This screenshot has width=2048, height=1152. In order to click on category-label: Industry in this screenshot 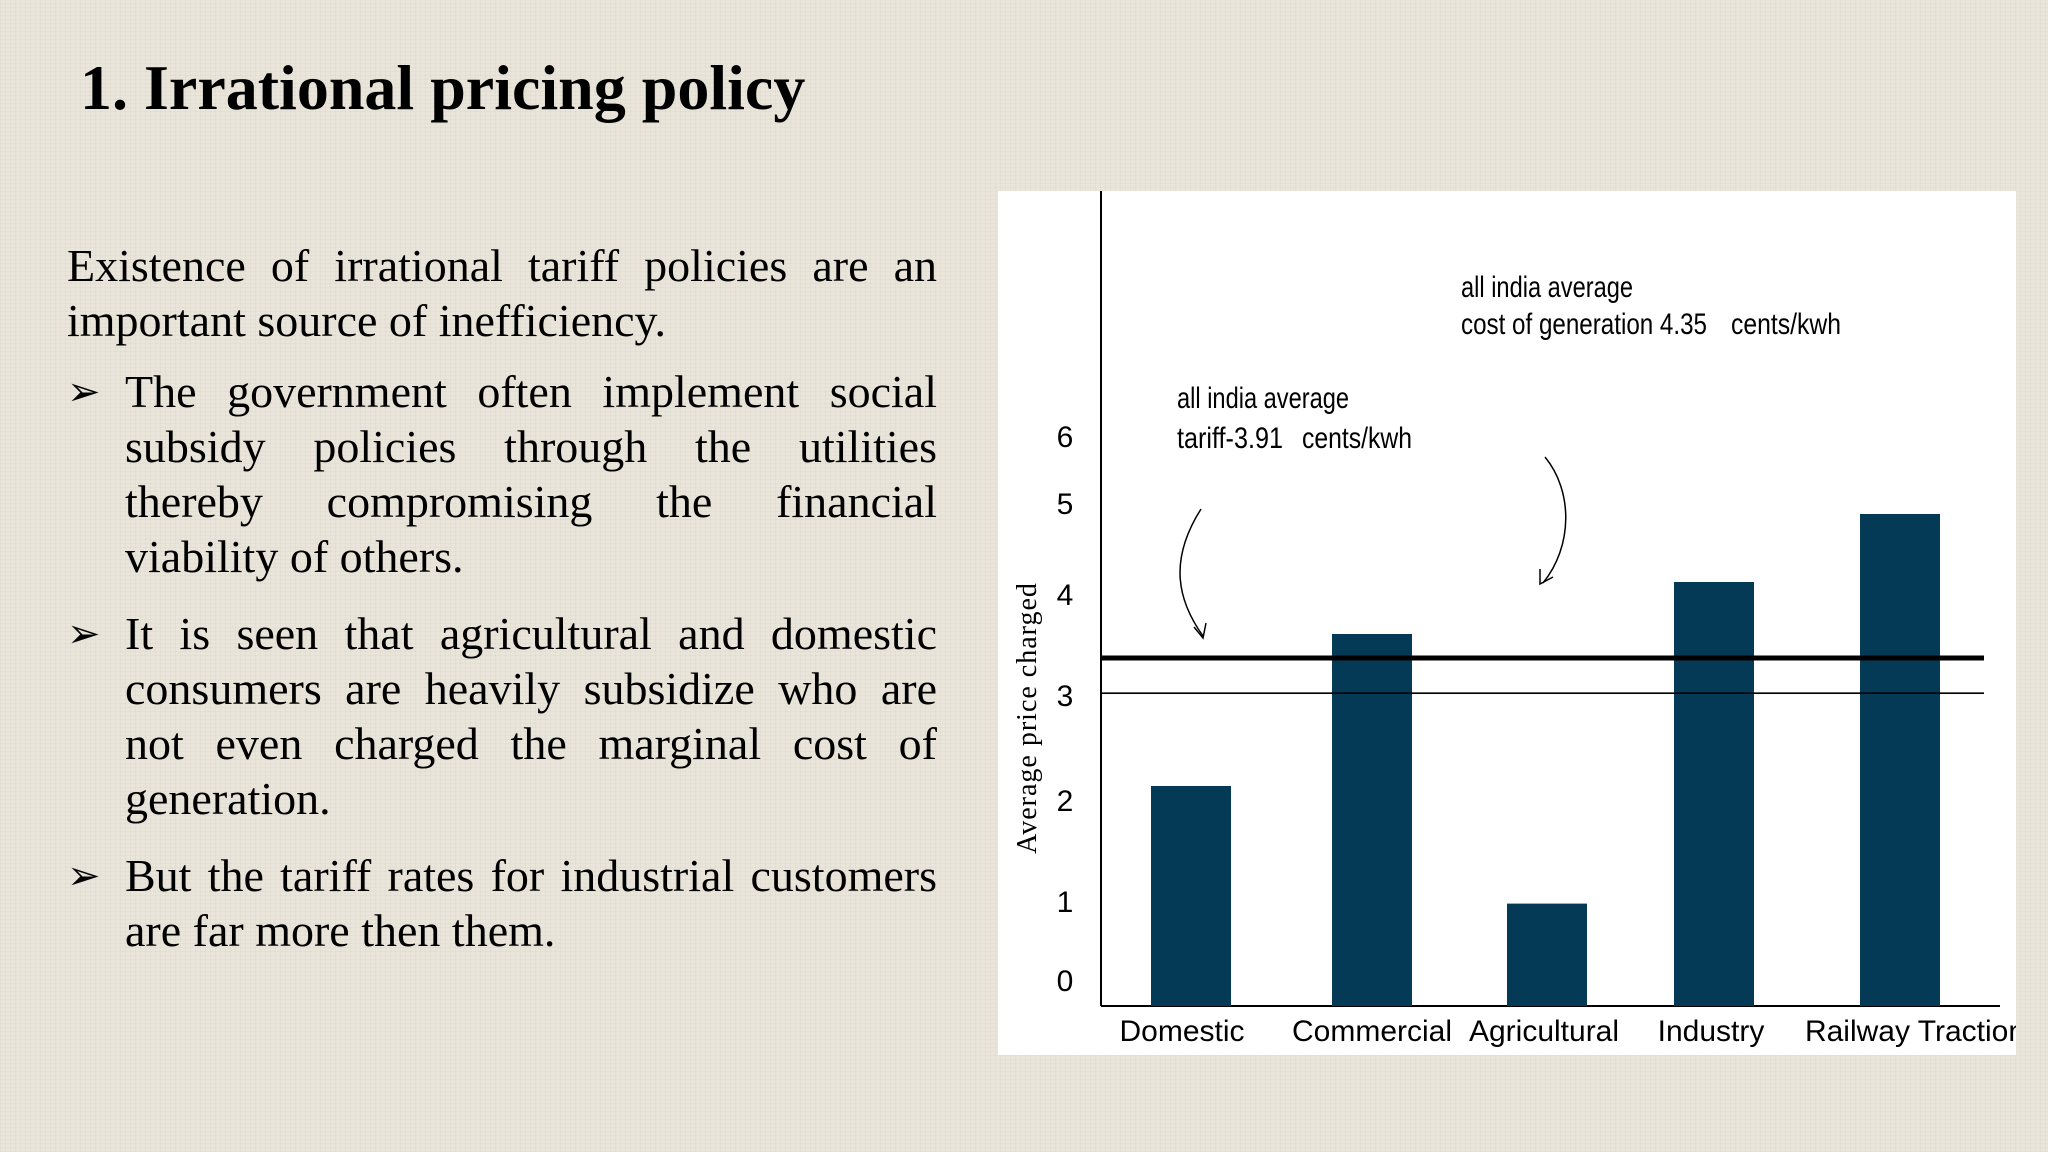, I will do `click(1711, 1031)`.